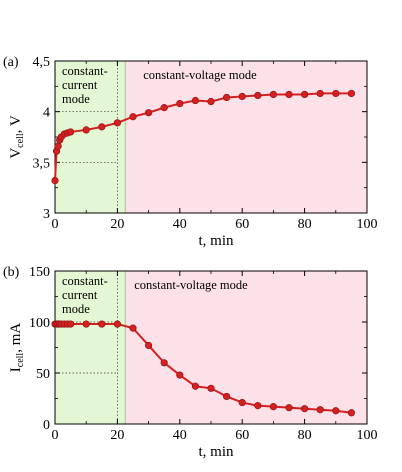 This screenshot has width=402, height=472. I want to click on y-tick-label: 4, so click(46, 113).